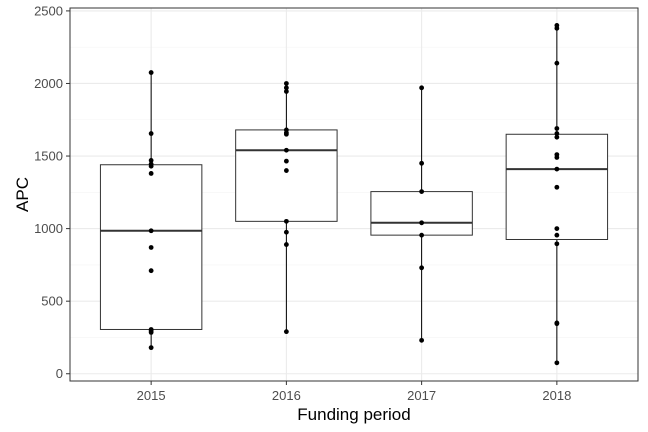 The width and height of the screenshot is (648, 432). Describe the element at coordinates (421, 213) in the screenshot. I see `box-2017` at that location.